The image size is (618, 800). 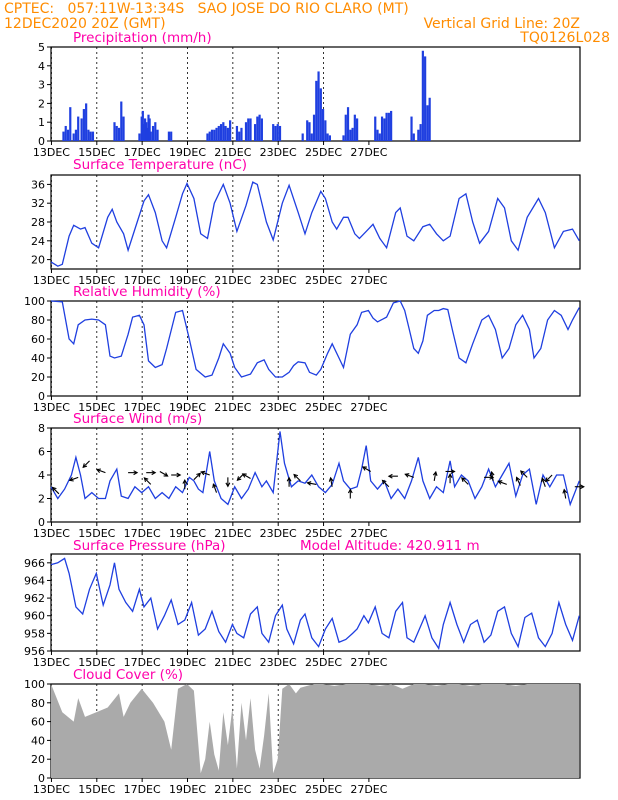 What do you see at coordinates (278, 789) in the screenshot?
I see `cloud-xtick-label: 23DEC` at bounding box center [278, 789].